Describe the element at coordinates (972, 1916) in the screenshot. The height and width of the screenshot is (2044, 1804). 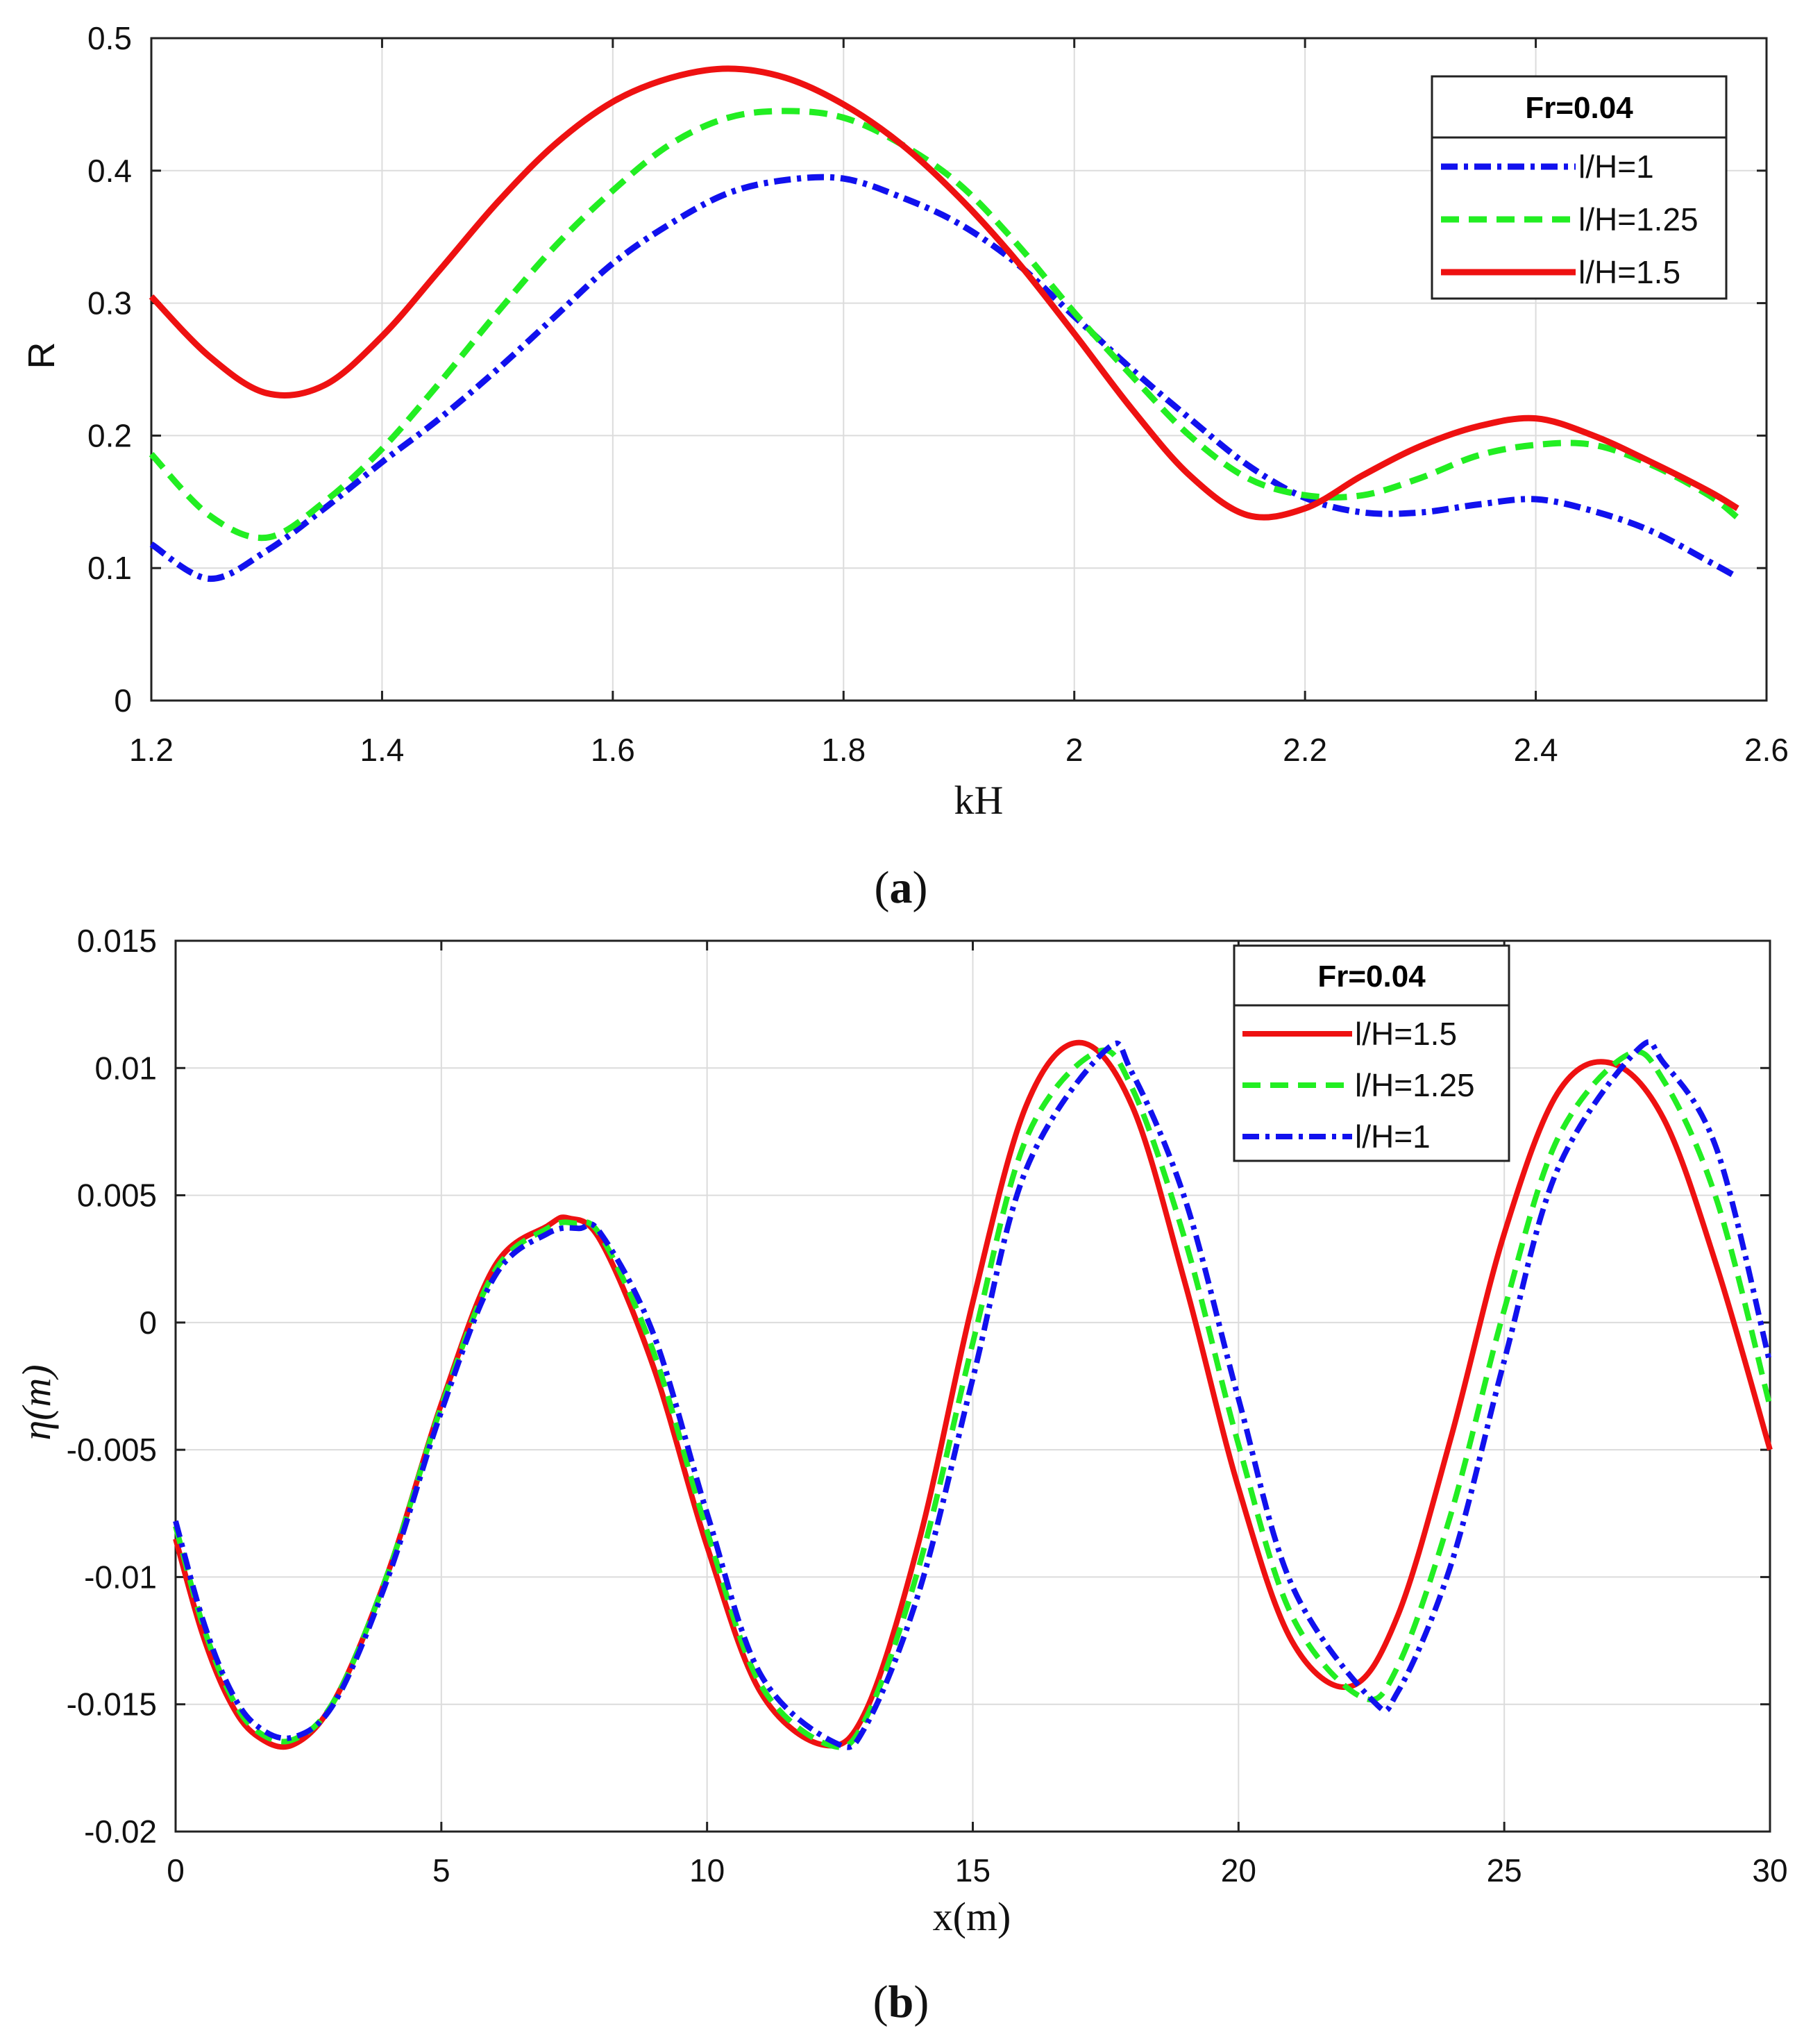
I see `panel-b-xlabel: x(m)` at that location.